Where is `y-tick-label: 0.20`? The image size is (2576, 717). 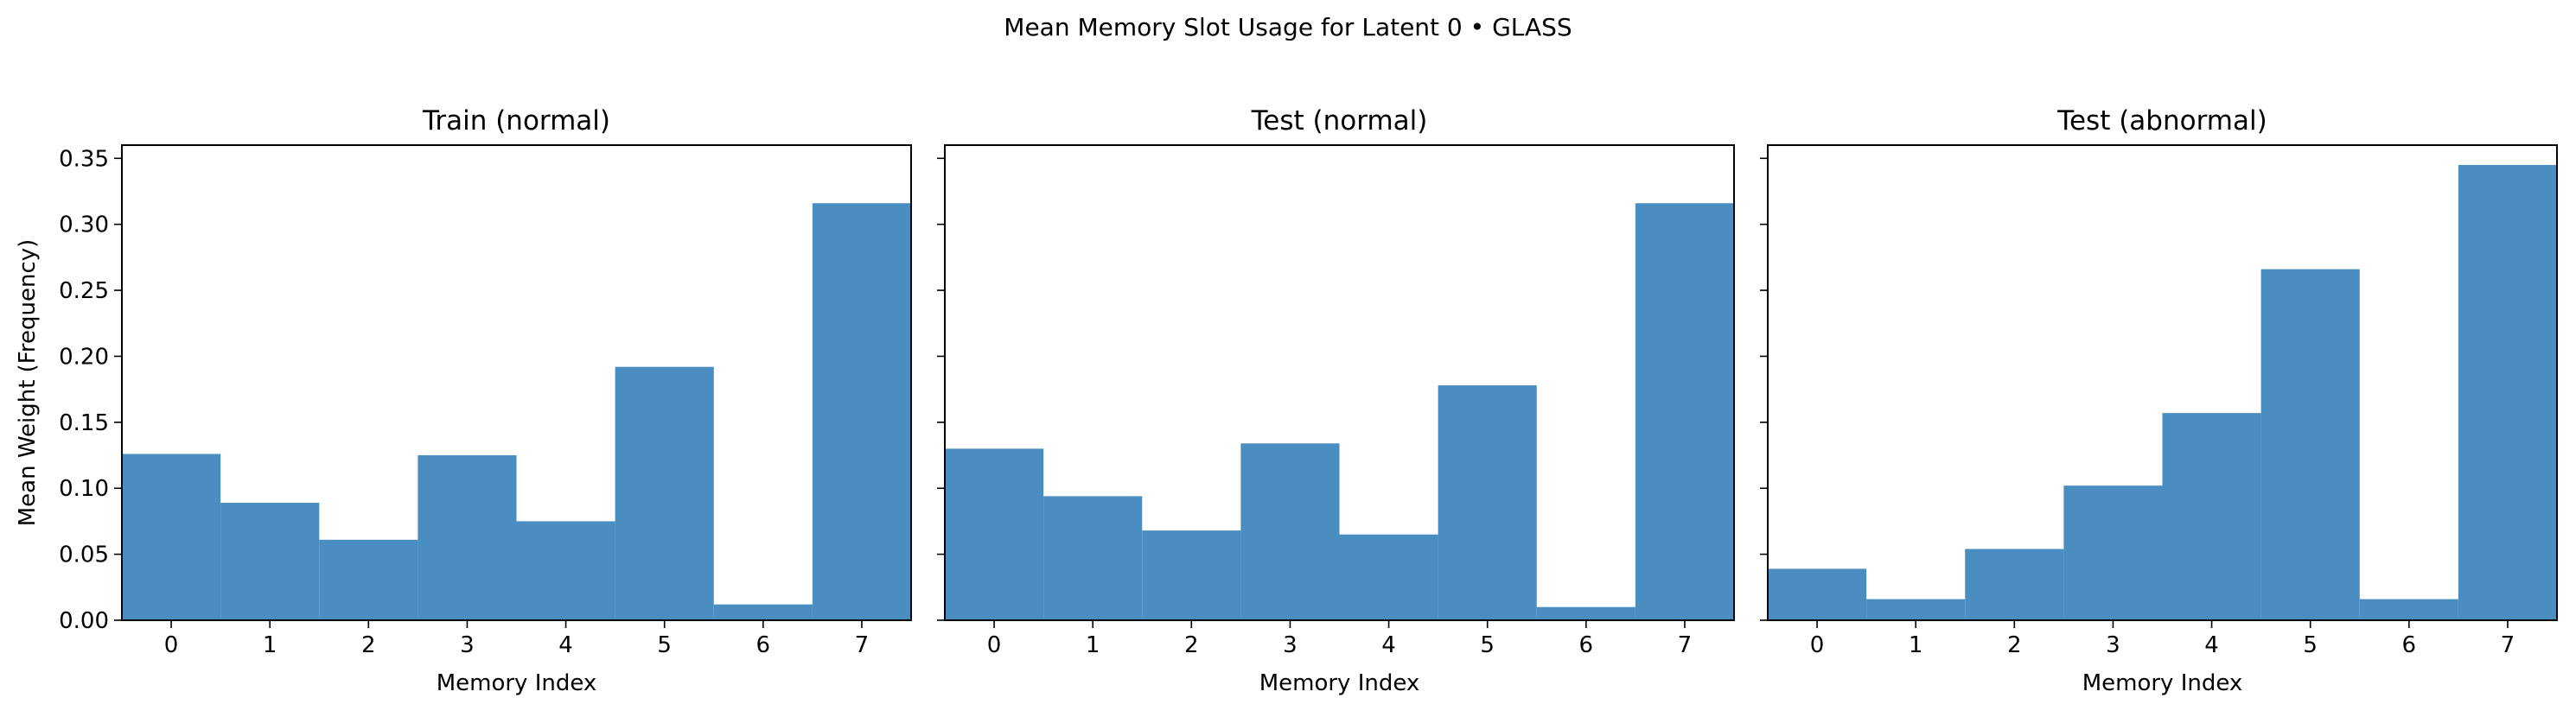
y-tick-label: 0.20 is located at coordinates (84, 357).